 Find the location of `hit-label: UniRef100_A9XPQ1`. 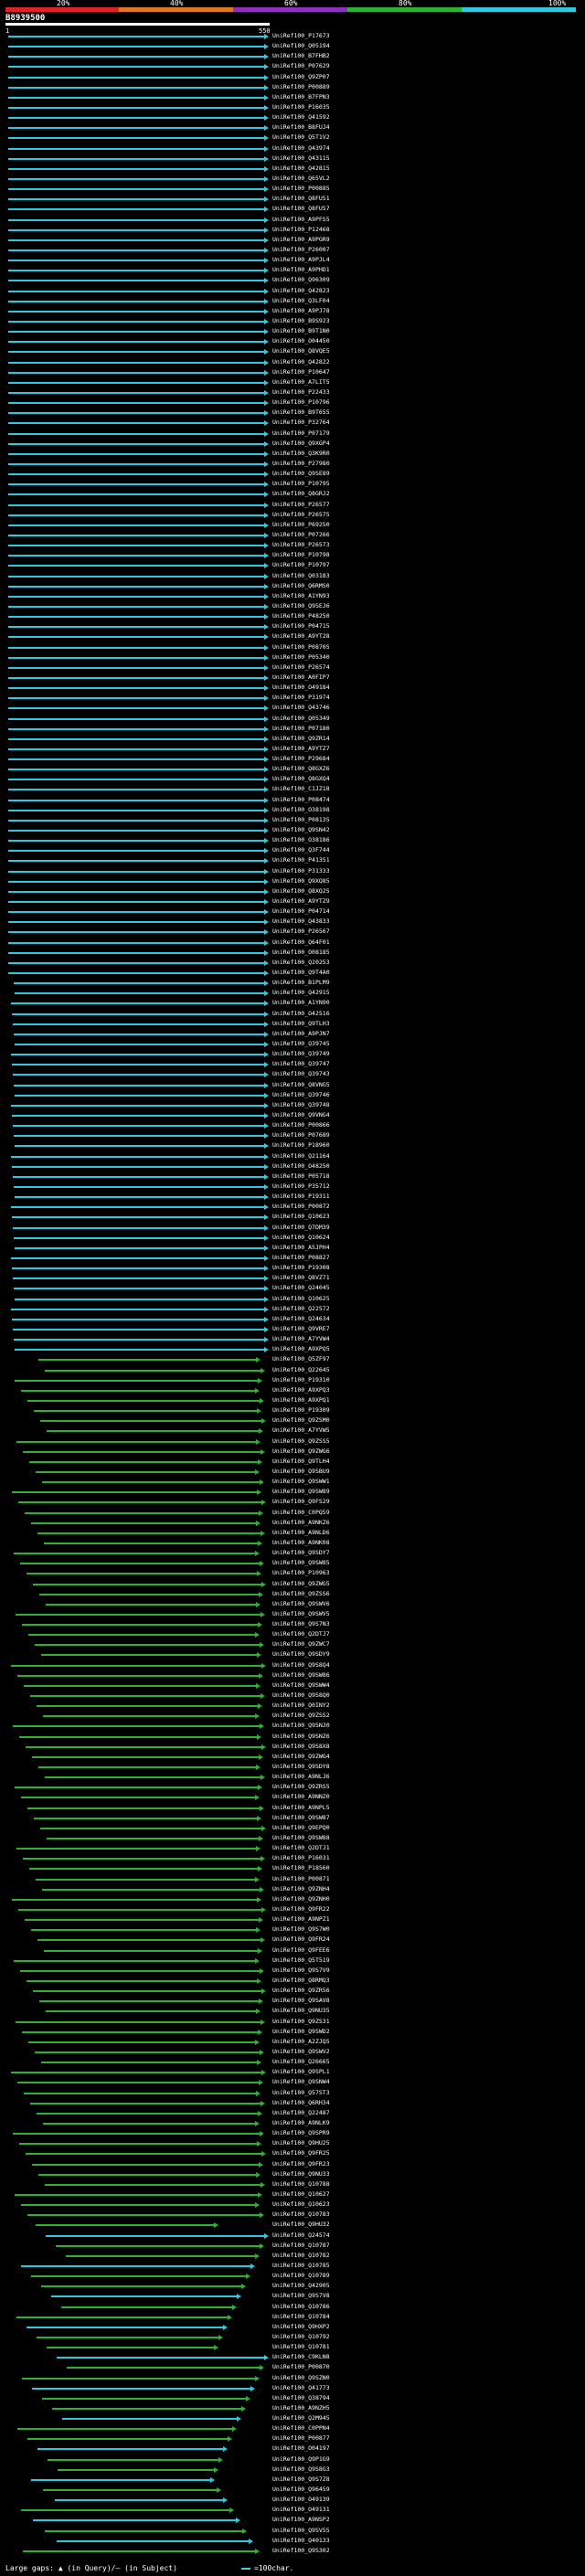

hit-label: UniRef100_A9XPQ1 is located at coordinates (301, 1399).